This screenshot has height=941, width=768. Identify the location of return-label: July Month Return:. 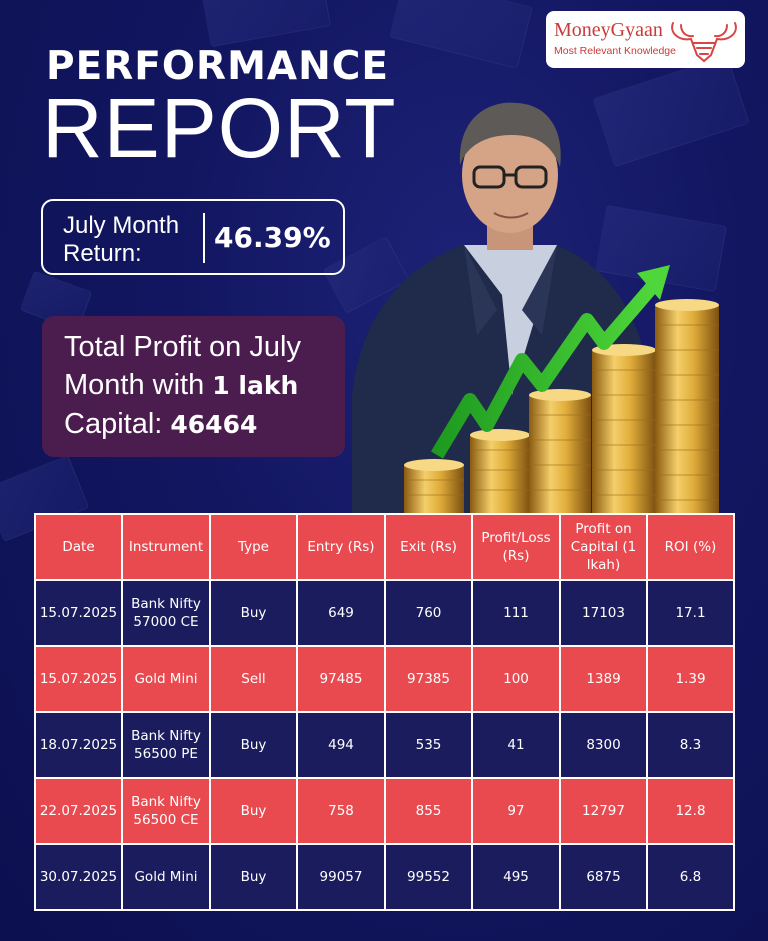
(121, 239).